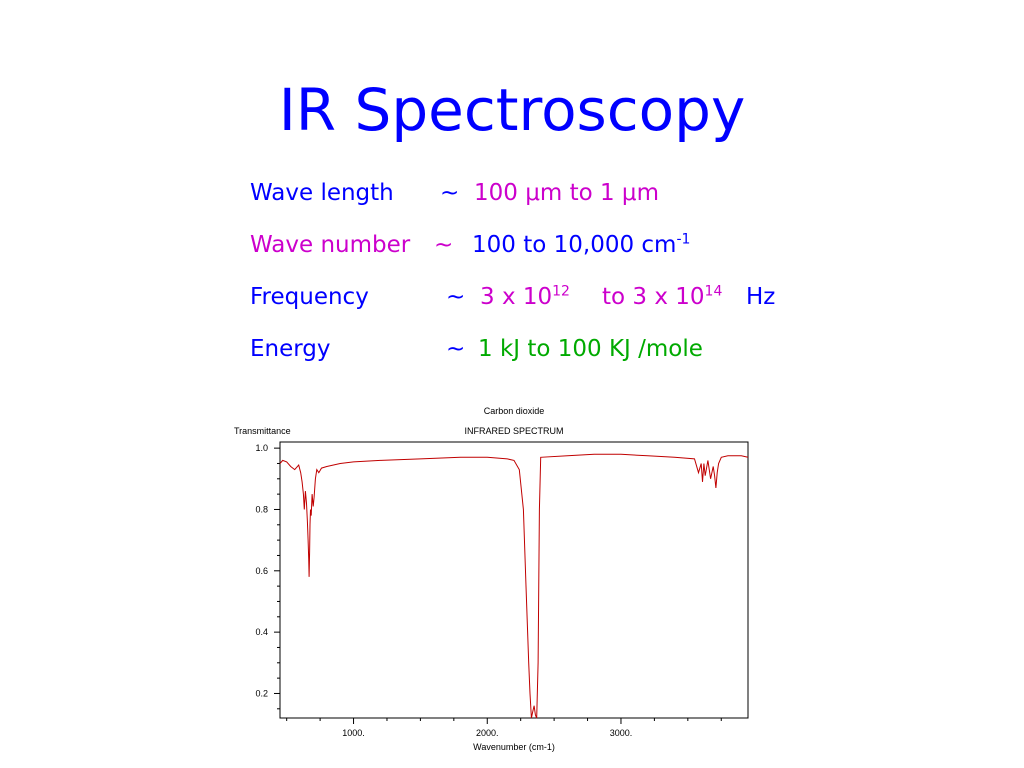  Describe the element at coordinates (574, 245) in the screenshot. I see `wavenumber-value-text: 100 to 10,000 cm` at that location.